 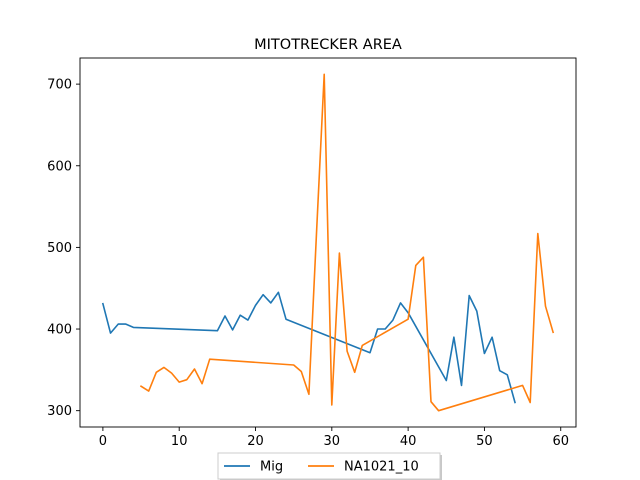 I want to click on legend: Mig NA1021_10, so click(x=329, y=466).